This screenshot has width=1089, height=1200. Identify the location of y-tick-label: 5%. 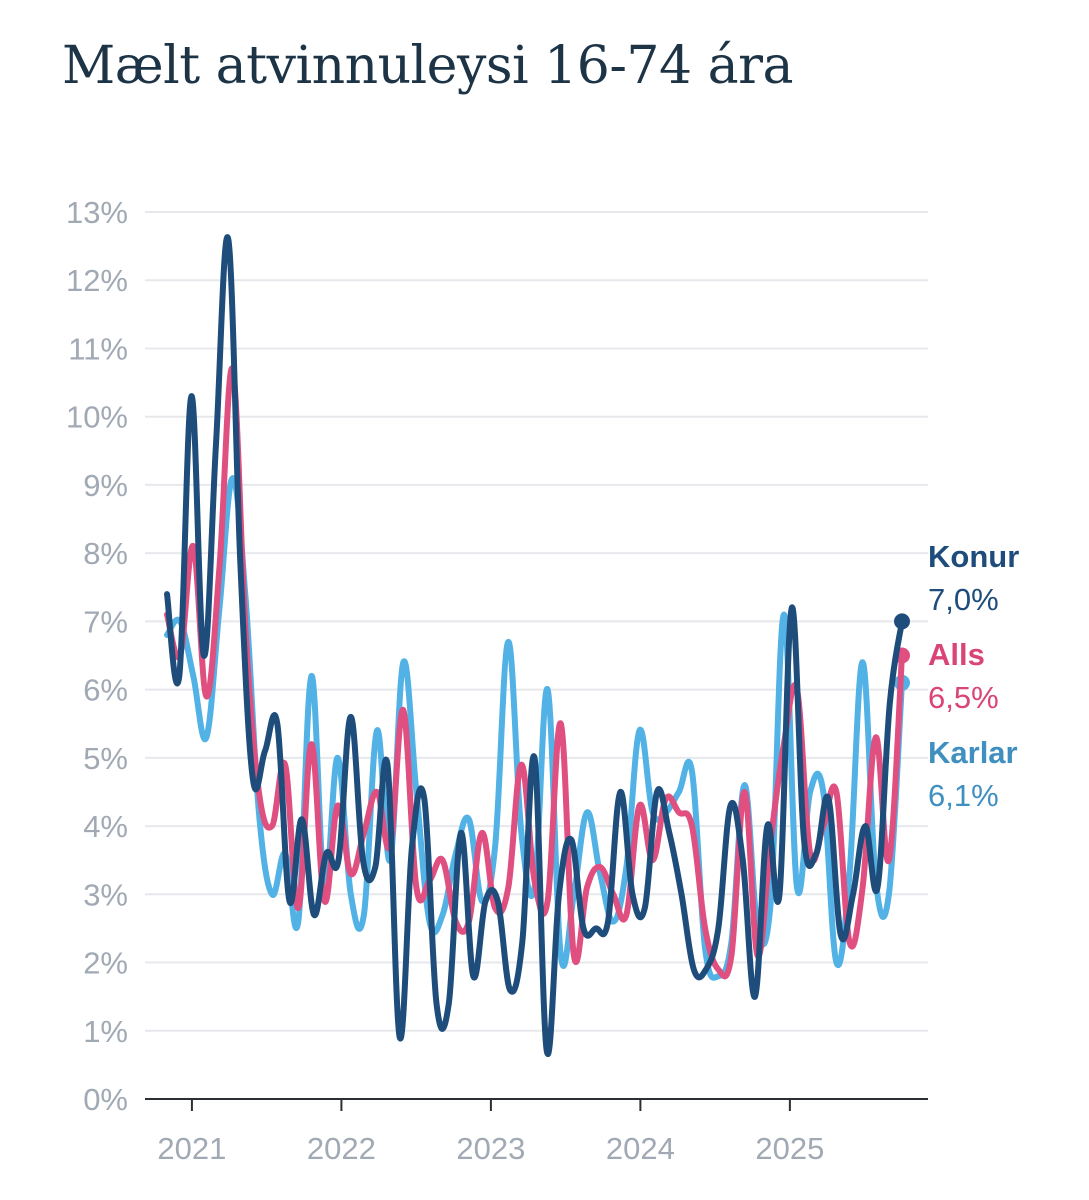
(105, 758).